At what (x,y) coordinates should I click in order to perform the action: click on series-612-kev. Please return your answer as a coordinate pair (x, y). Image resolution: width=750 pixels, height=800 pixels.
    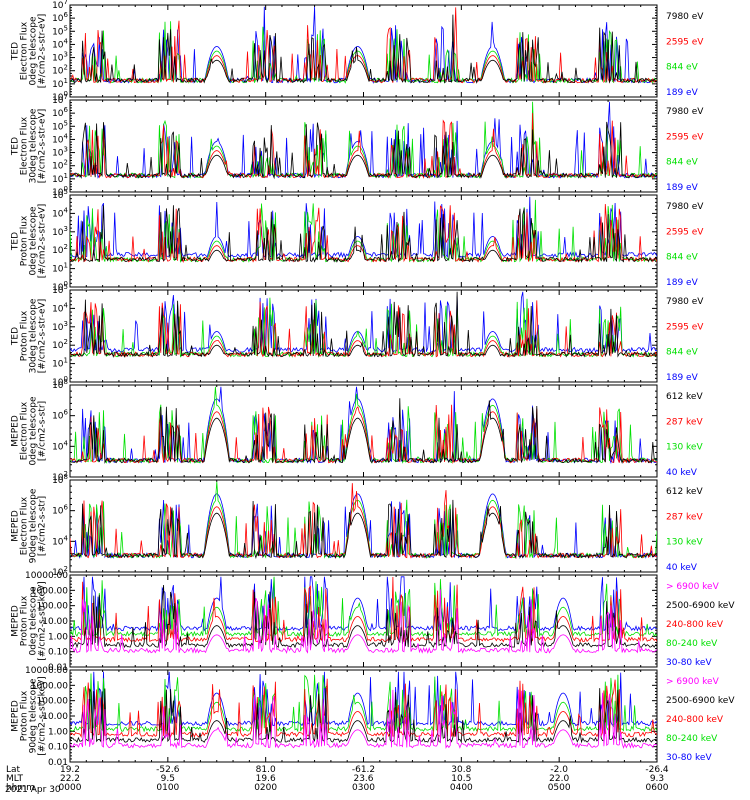
    Looking at the image, I should click on (363, 529).